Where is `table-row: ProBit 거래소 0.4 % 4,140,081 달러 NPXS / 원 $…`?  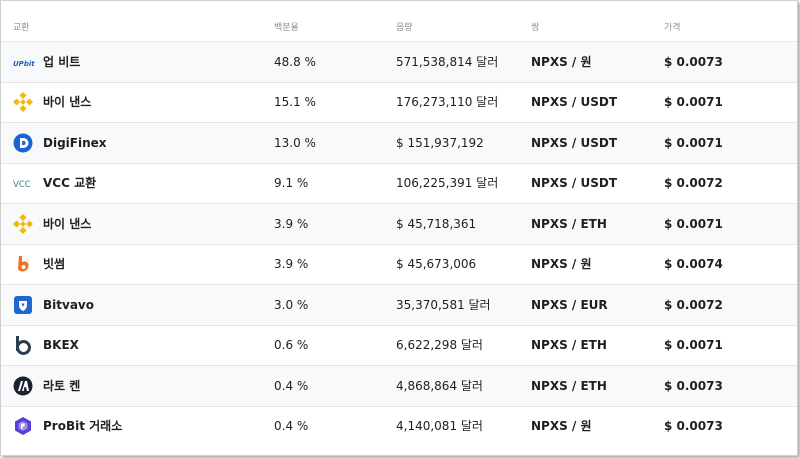 table-row: ProBit 거래소 0.4 % 4,140,081 달러 NPXS / 원 $… is located at coordinates (399, 426).